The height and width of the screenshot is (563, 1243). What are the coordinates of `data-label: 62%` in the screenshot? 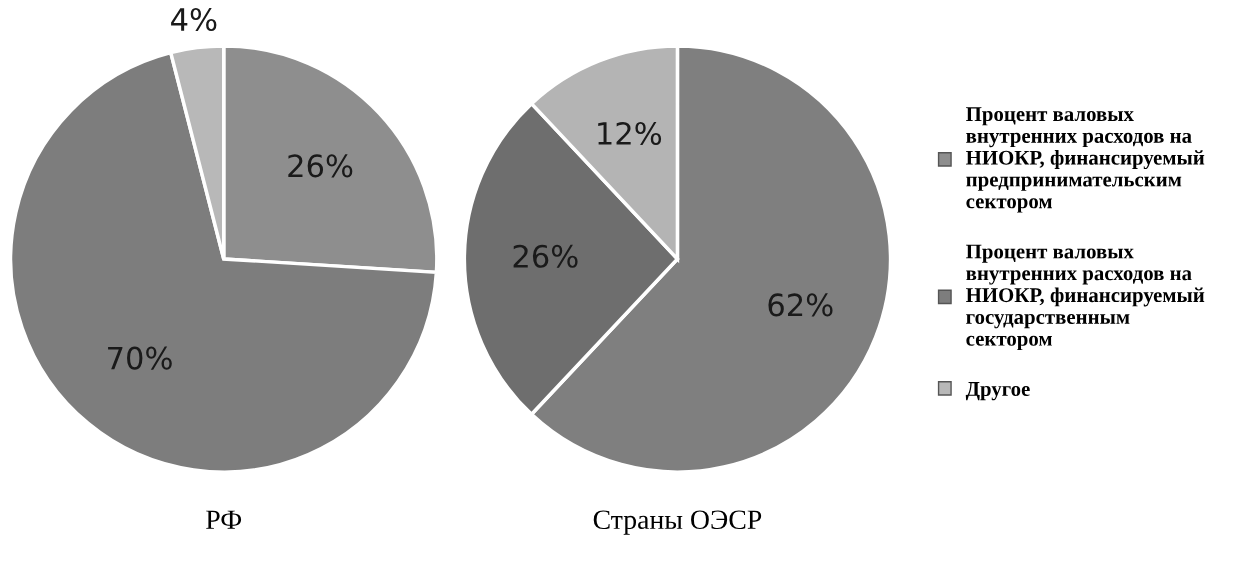 It's located at (800, 305).